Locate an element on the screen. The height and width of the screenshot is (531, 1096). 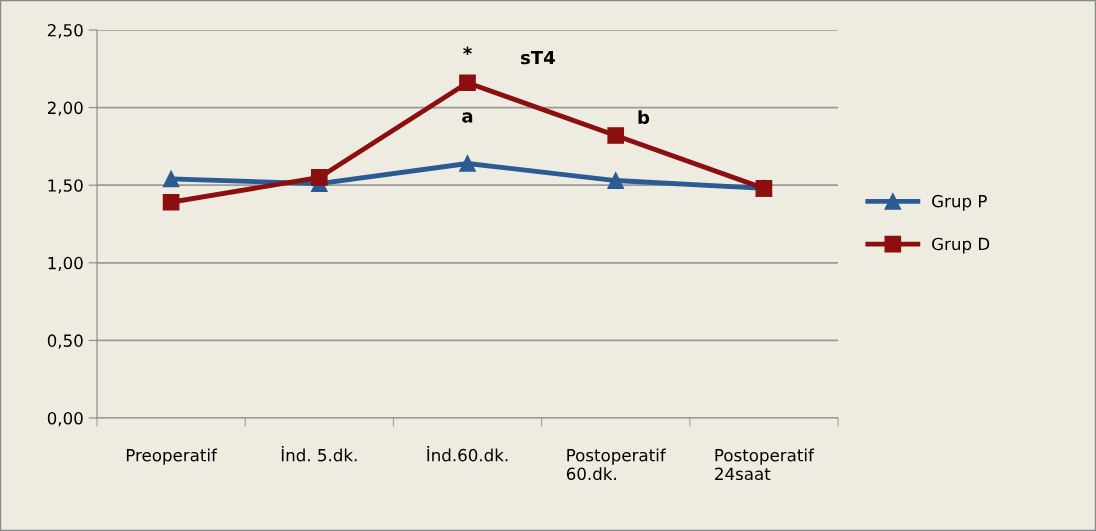
x-tick-label: Preoperatif is located at coordinates (172, 456).